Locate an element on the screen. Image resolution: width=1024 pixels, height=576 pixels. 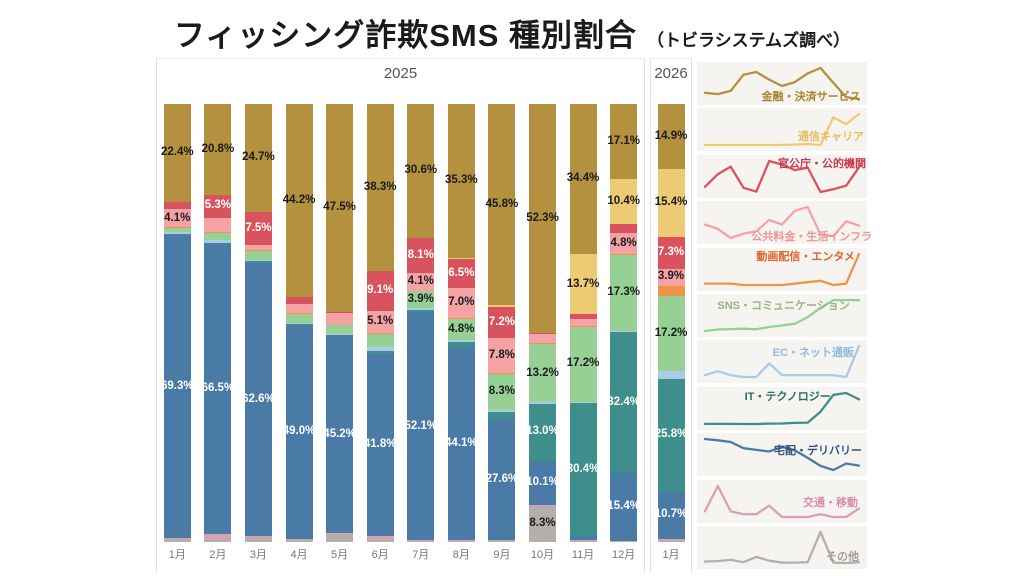
bar-value-label: 45.8% is located at coordinates (502, 203).